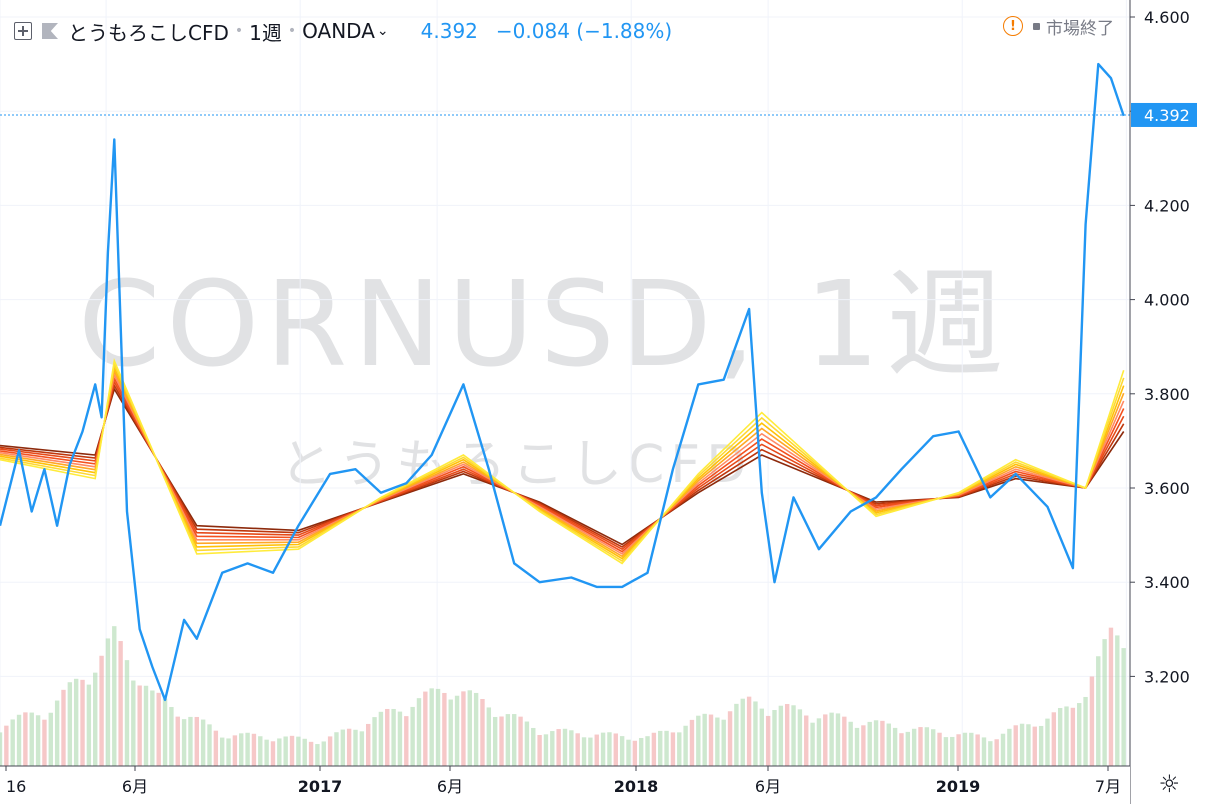 The height and width of the screenshot is (804, 1206). Describe the element at coordinates (1167, 488) in the screenshot. I see `price-tick-label: 3.600` at that location.